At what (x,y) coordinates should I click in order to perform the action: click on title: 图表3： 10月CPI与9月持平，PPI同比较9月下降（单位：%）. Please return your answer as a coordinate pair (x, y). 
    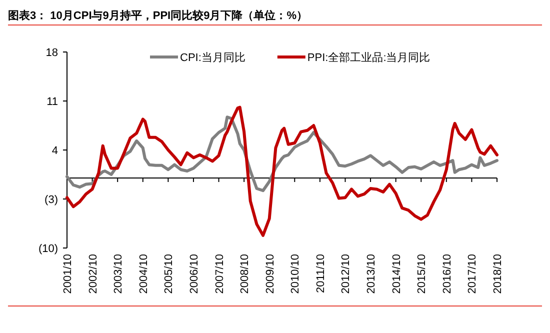
    Looking at the image, I should click on (158, 16).